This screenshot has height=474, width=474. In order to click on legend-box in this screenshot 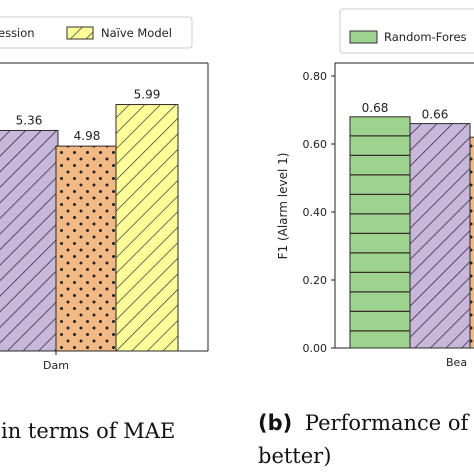, I will do `click(96, 32)`.